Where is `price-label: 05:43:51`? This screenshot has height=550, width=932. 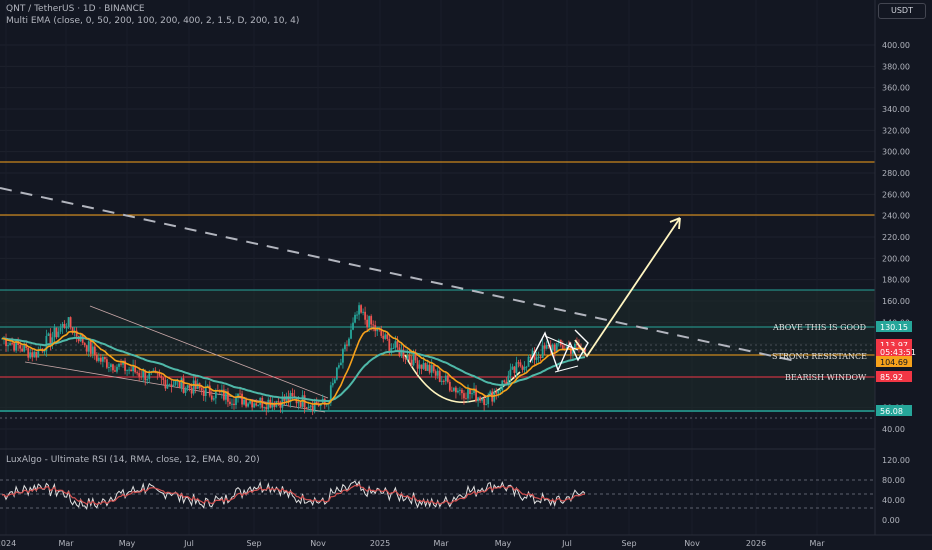 price-label: 05:43:51 is located at coordinates (898, 352).